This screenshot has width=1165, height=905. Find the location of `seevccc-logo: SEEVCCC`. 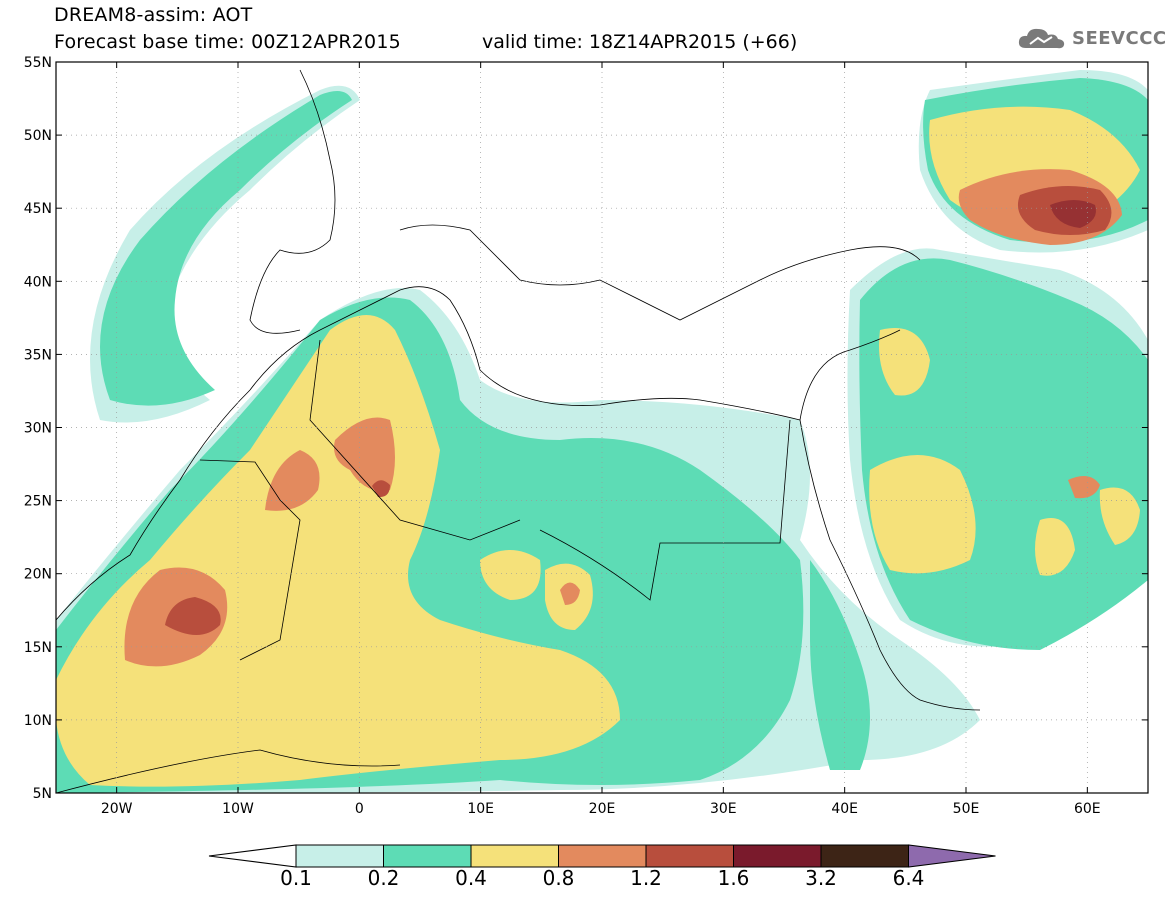

seevccc-logo: SEEVCCC is located at coordinates (1090, 39).